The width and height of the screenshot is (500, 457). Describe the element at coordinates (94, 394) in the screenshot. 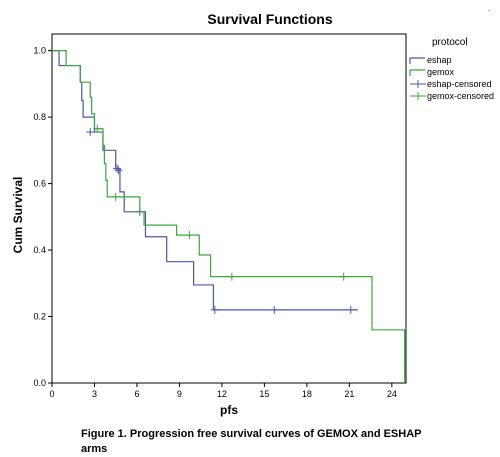

I see `x-tick-label: 3` at that location.